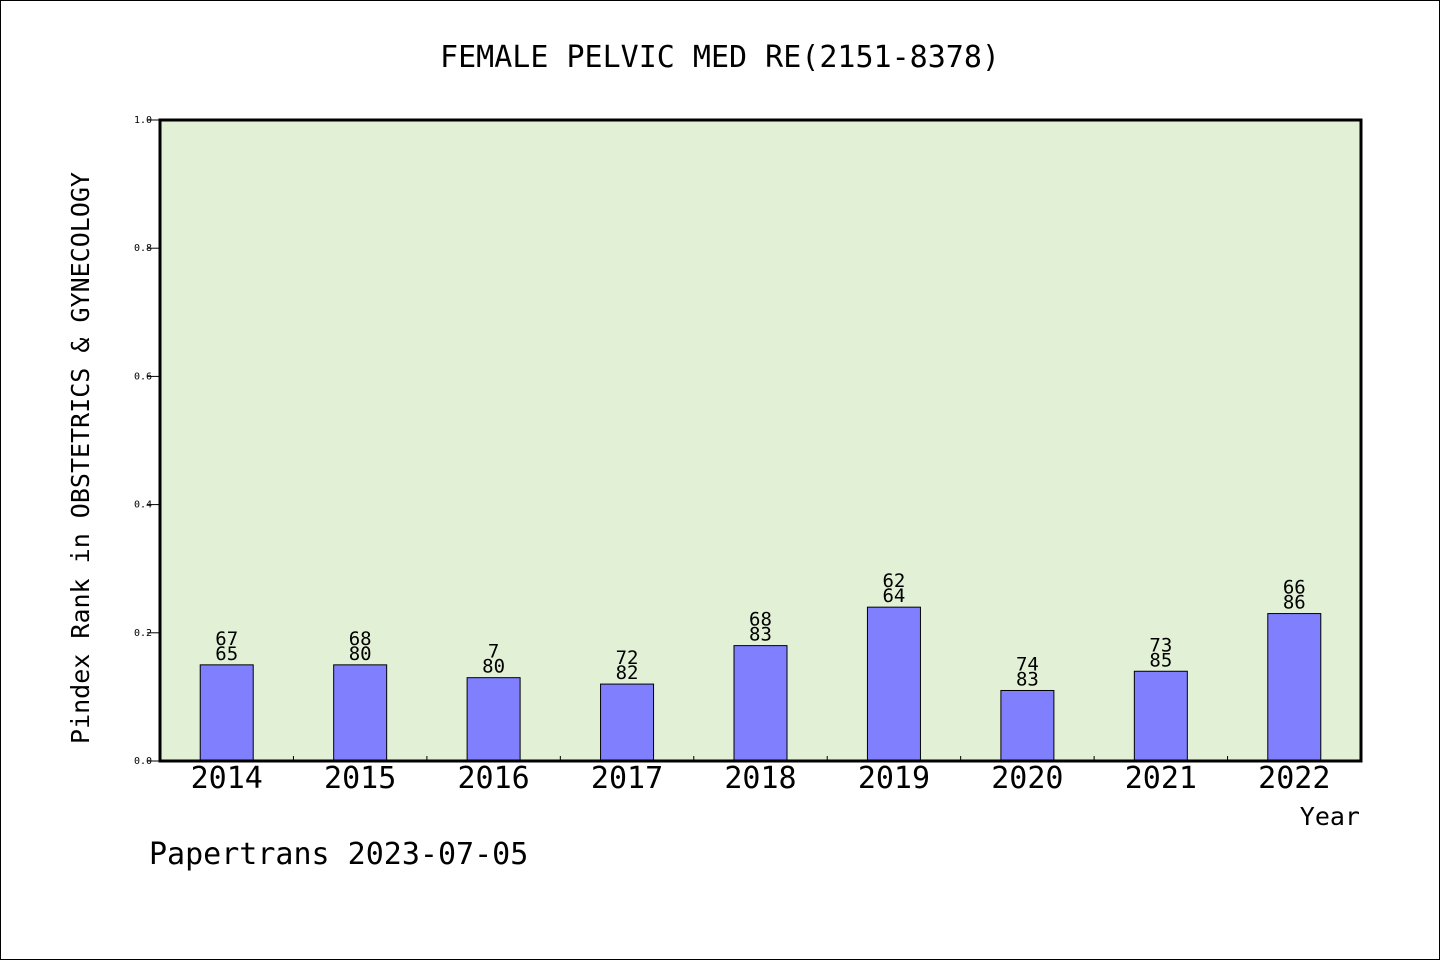  Describe the element at coordinates (1161, 778) in the screenshot. I see `x-tick-label: 2021` at that location.